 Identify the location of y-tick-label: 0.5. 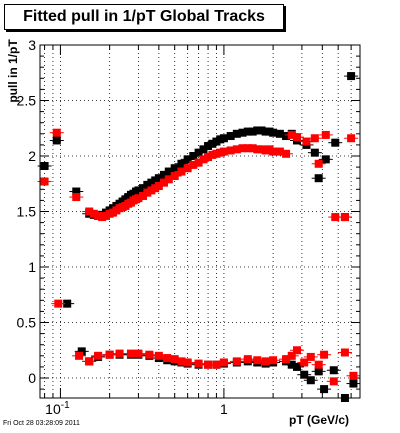
(27, 323).